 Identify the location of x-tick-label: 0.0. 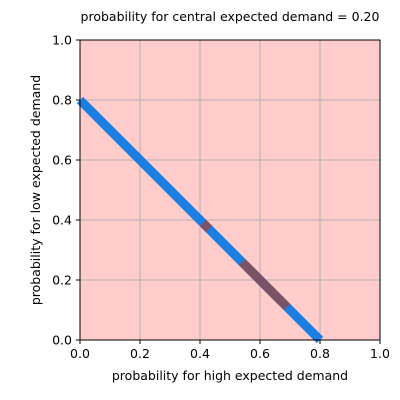
(80, 353).